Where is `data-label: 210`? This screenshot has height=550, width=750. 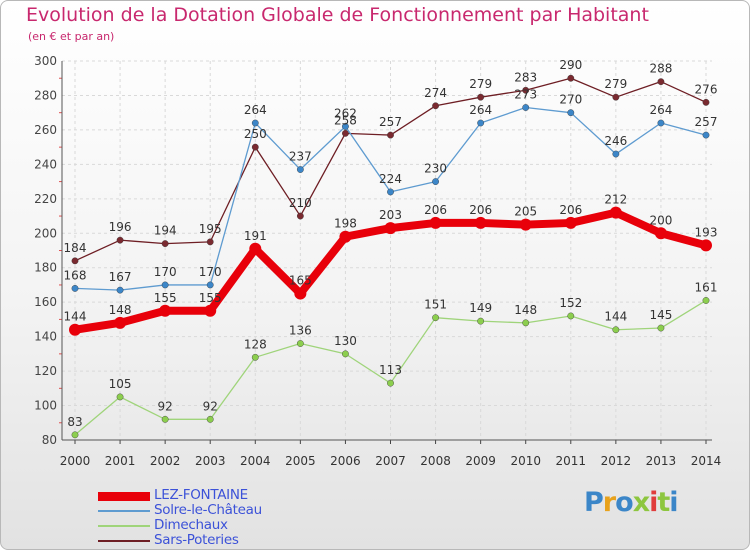
data-label: 210 is located at coordinates (300, 203).